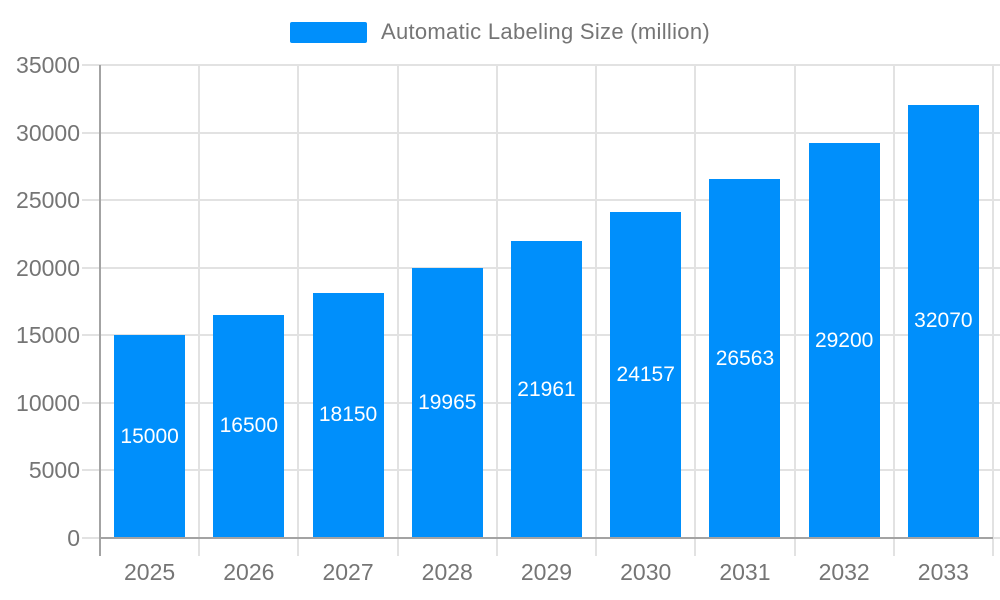 The width and height of the screenshot is (1000, 600). I want to click on y-tick-label: 25000, so click(48, 200).